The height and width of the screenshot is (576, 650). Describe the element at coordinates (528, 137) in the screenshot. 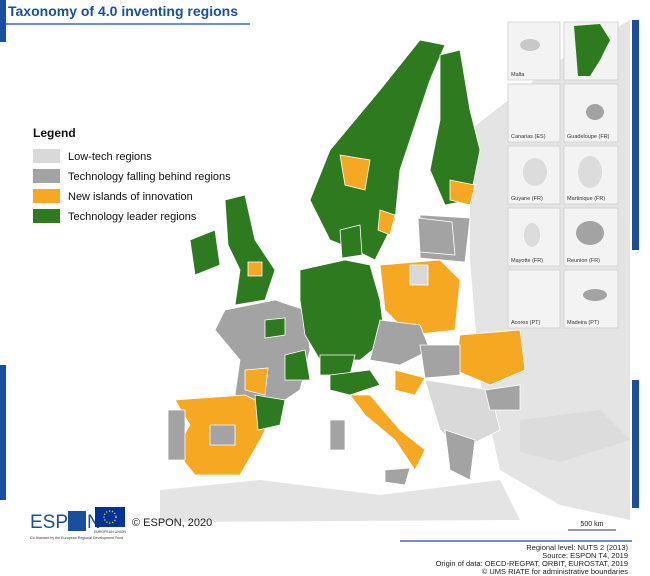

I see `inset-label: Canarias (ES)` at that location.